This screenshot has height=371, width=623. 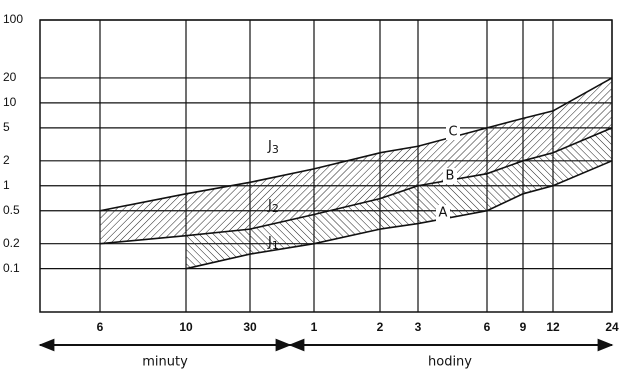 I want to click on x-tick-label: 10, so click(x=186, y=327).